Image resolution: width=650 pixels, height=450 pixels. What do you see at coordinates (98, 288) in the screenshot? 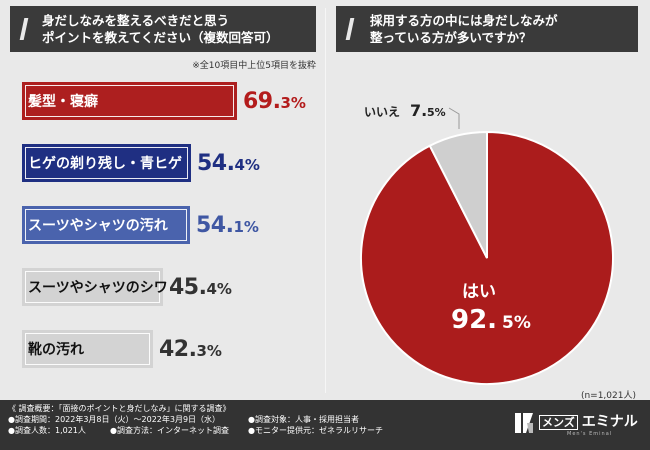
I see `bar-label: スーツやシャツのシワ` at bounding box center [98, 288].